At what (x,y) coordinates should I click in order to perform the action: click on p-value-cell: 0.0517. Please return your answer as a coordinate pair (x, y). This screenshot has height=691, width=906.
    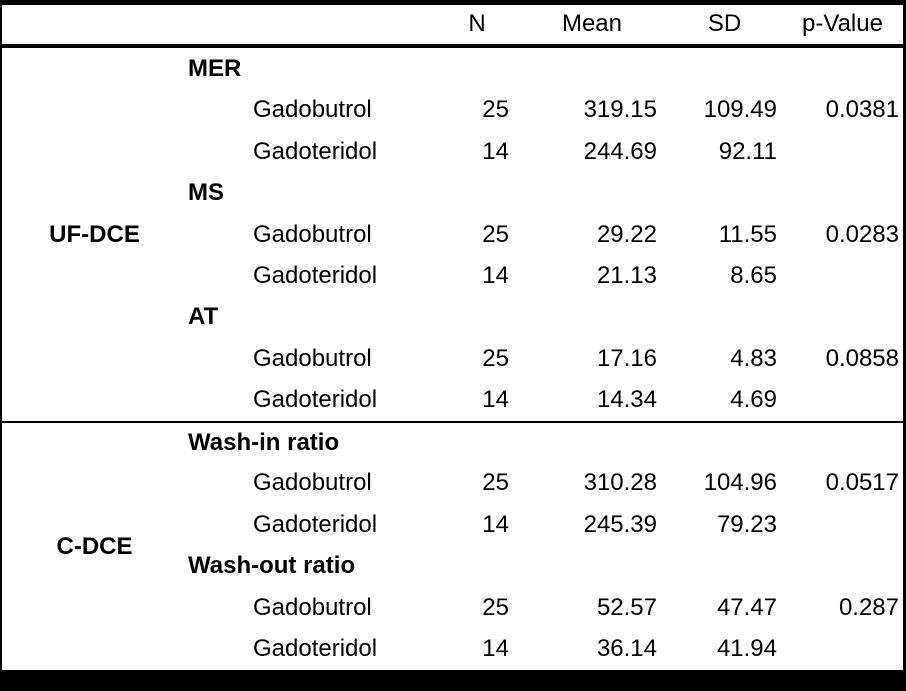
    Looking at the image, I should click on (862, 483).